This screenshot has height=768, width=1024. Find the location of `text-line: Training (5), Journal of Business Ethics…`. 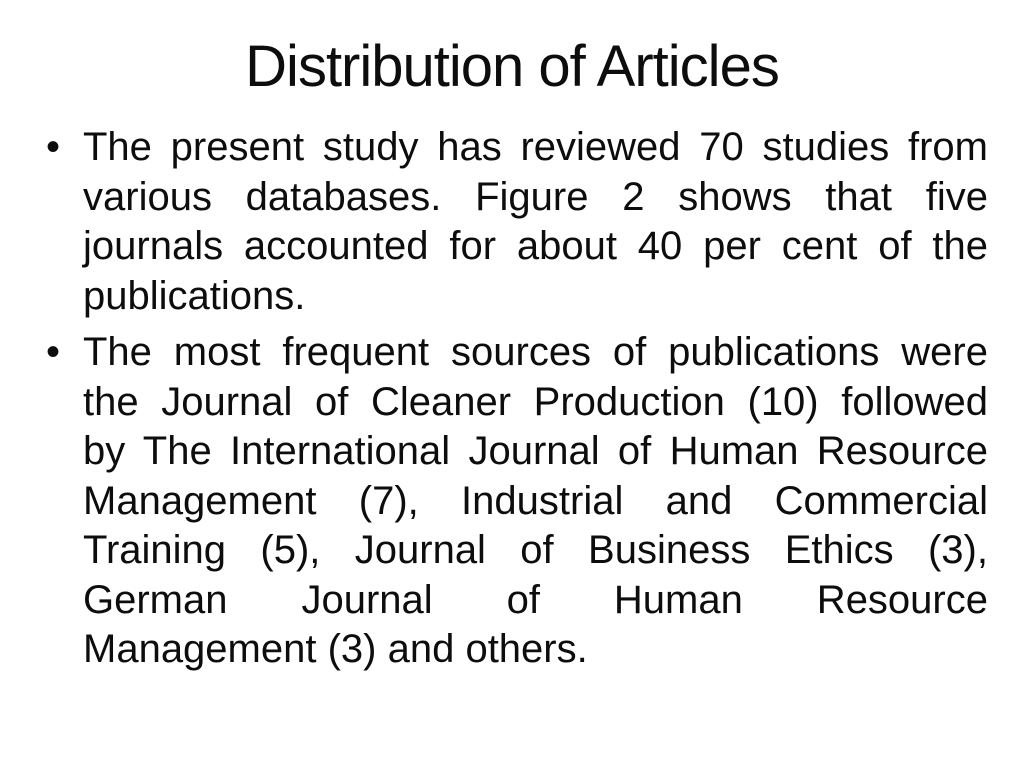

text-line: Training (5), Journal of Business Ethics… is located at coordinates (535, 550).